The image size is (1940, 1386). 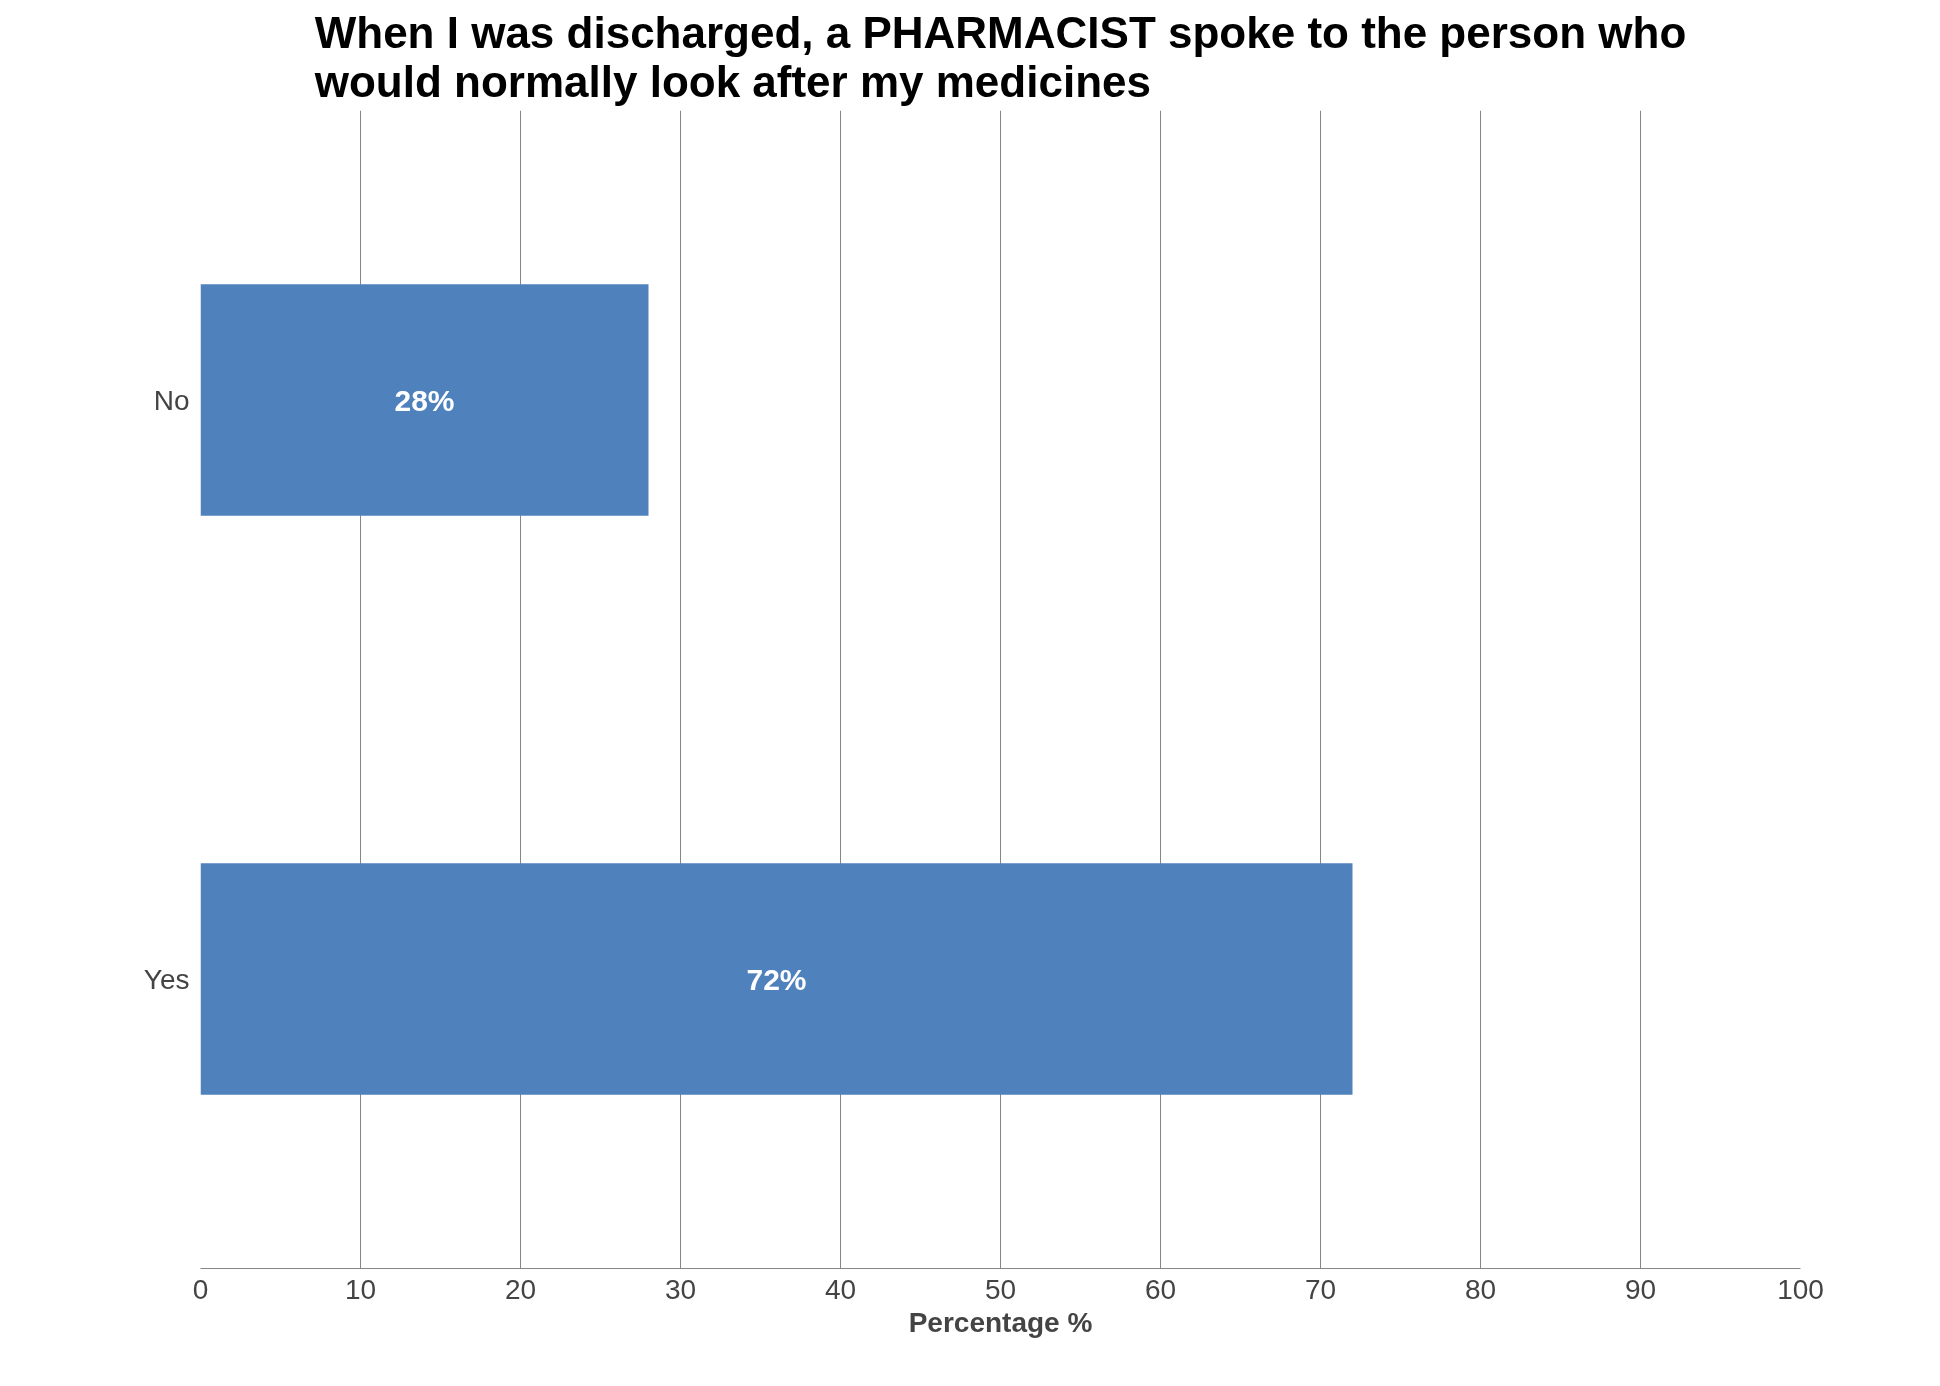 What do you see at coordinates (680, 1289) in the screenshot?
I see `x-tick-label: 30` at bounding box center [680, 1289].